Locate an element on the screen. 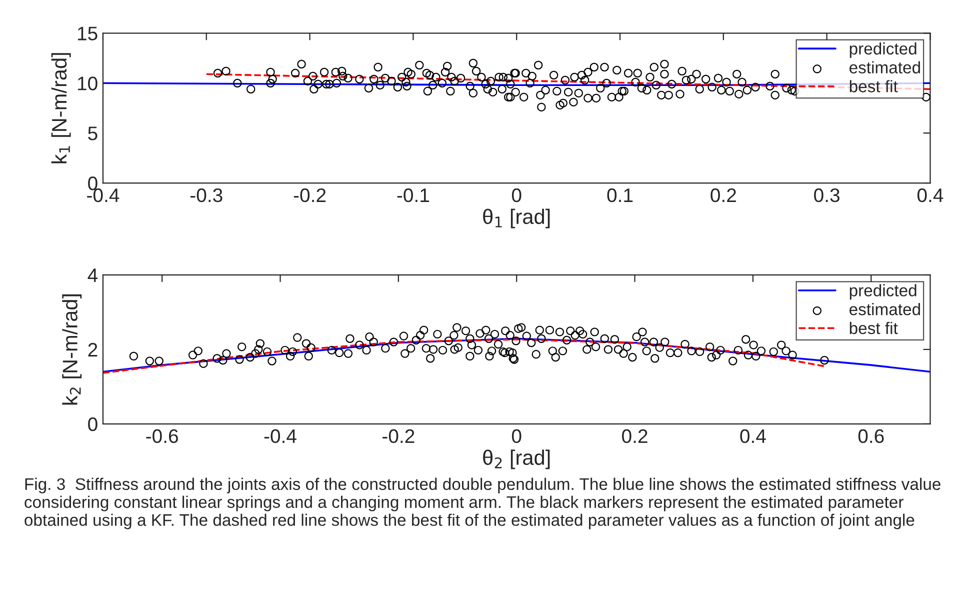 The height and width of the screenshot is (603, 958). y-axis-title: k$_{2}$ [N-m/rad] is located at coordinates (72, 349).